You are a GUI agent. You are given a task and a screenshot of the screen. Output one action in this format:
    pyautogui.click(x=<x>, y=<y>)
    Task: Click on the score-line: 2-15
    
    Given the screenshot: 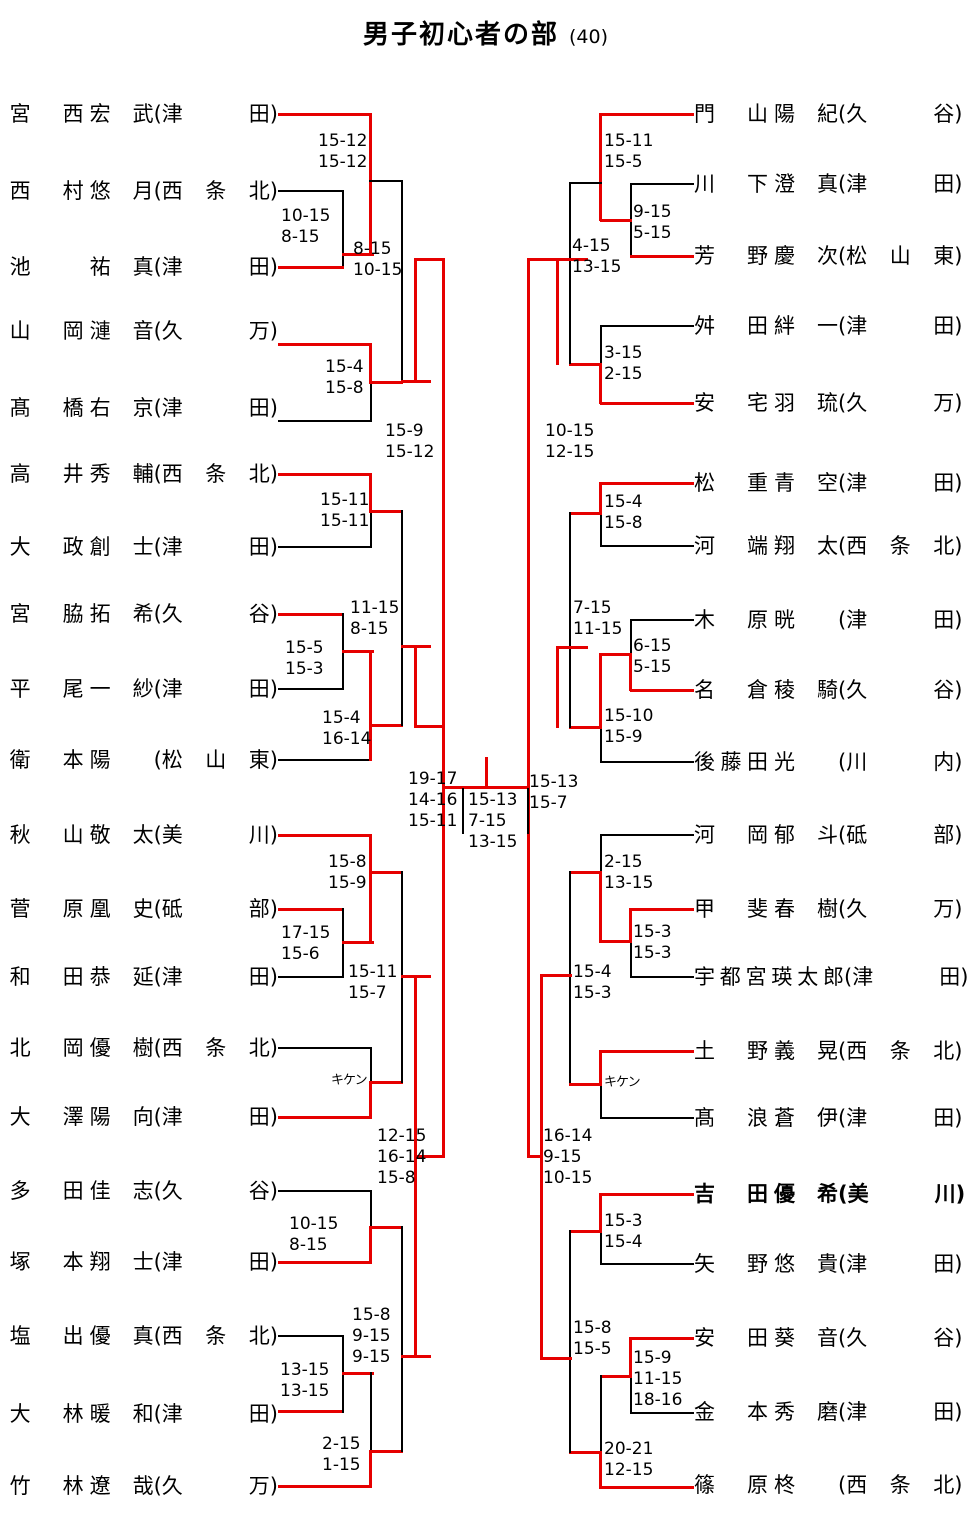 What is the action you would take?
    pyautogui.click(x=623, y=374)
    